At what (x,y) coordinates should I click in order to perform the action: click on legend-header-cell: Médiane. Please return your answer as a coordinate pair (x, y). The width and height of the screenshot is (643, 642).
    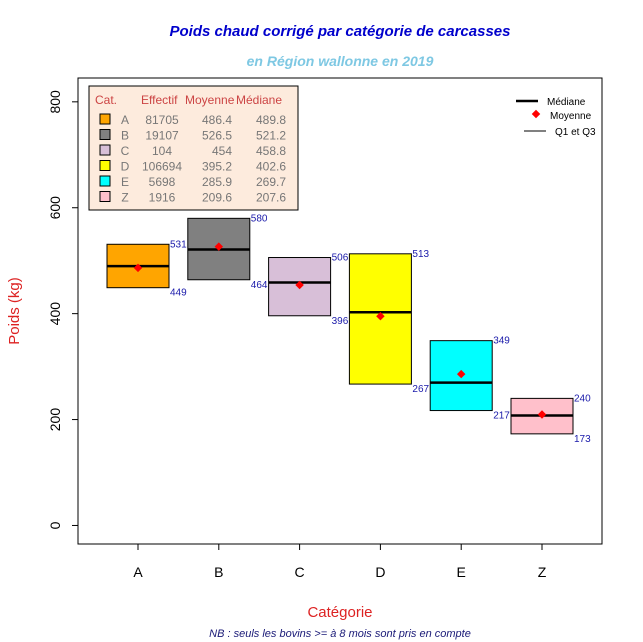
    Looking at the image, I should click on (259, 100).